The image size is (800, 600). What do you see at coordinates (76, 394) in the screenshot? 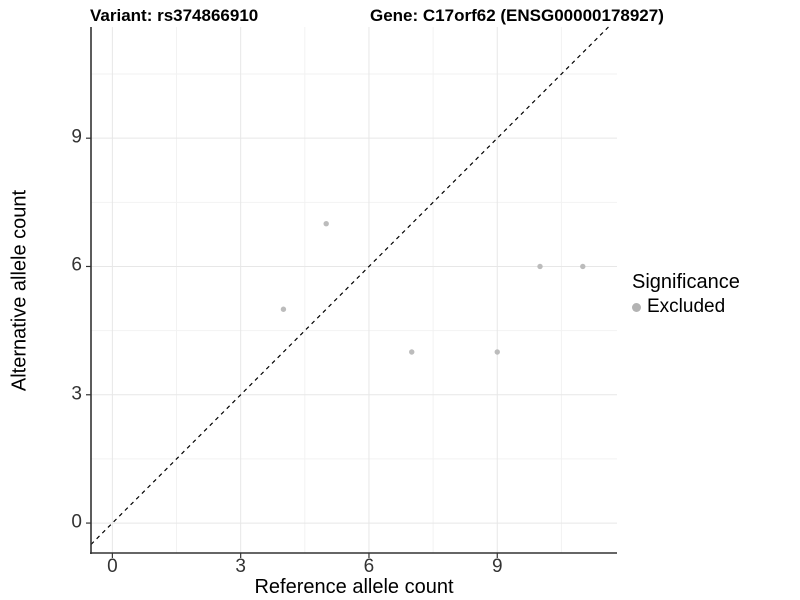
I see `y-tick-label: 3` at bounding box center [76, 394].